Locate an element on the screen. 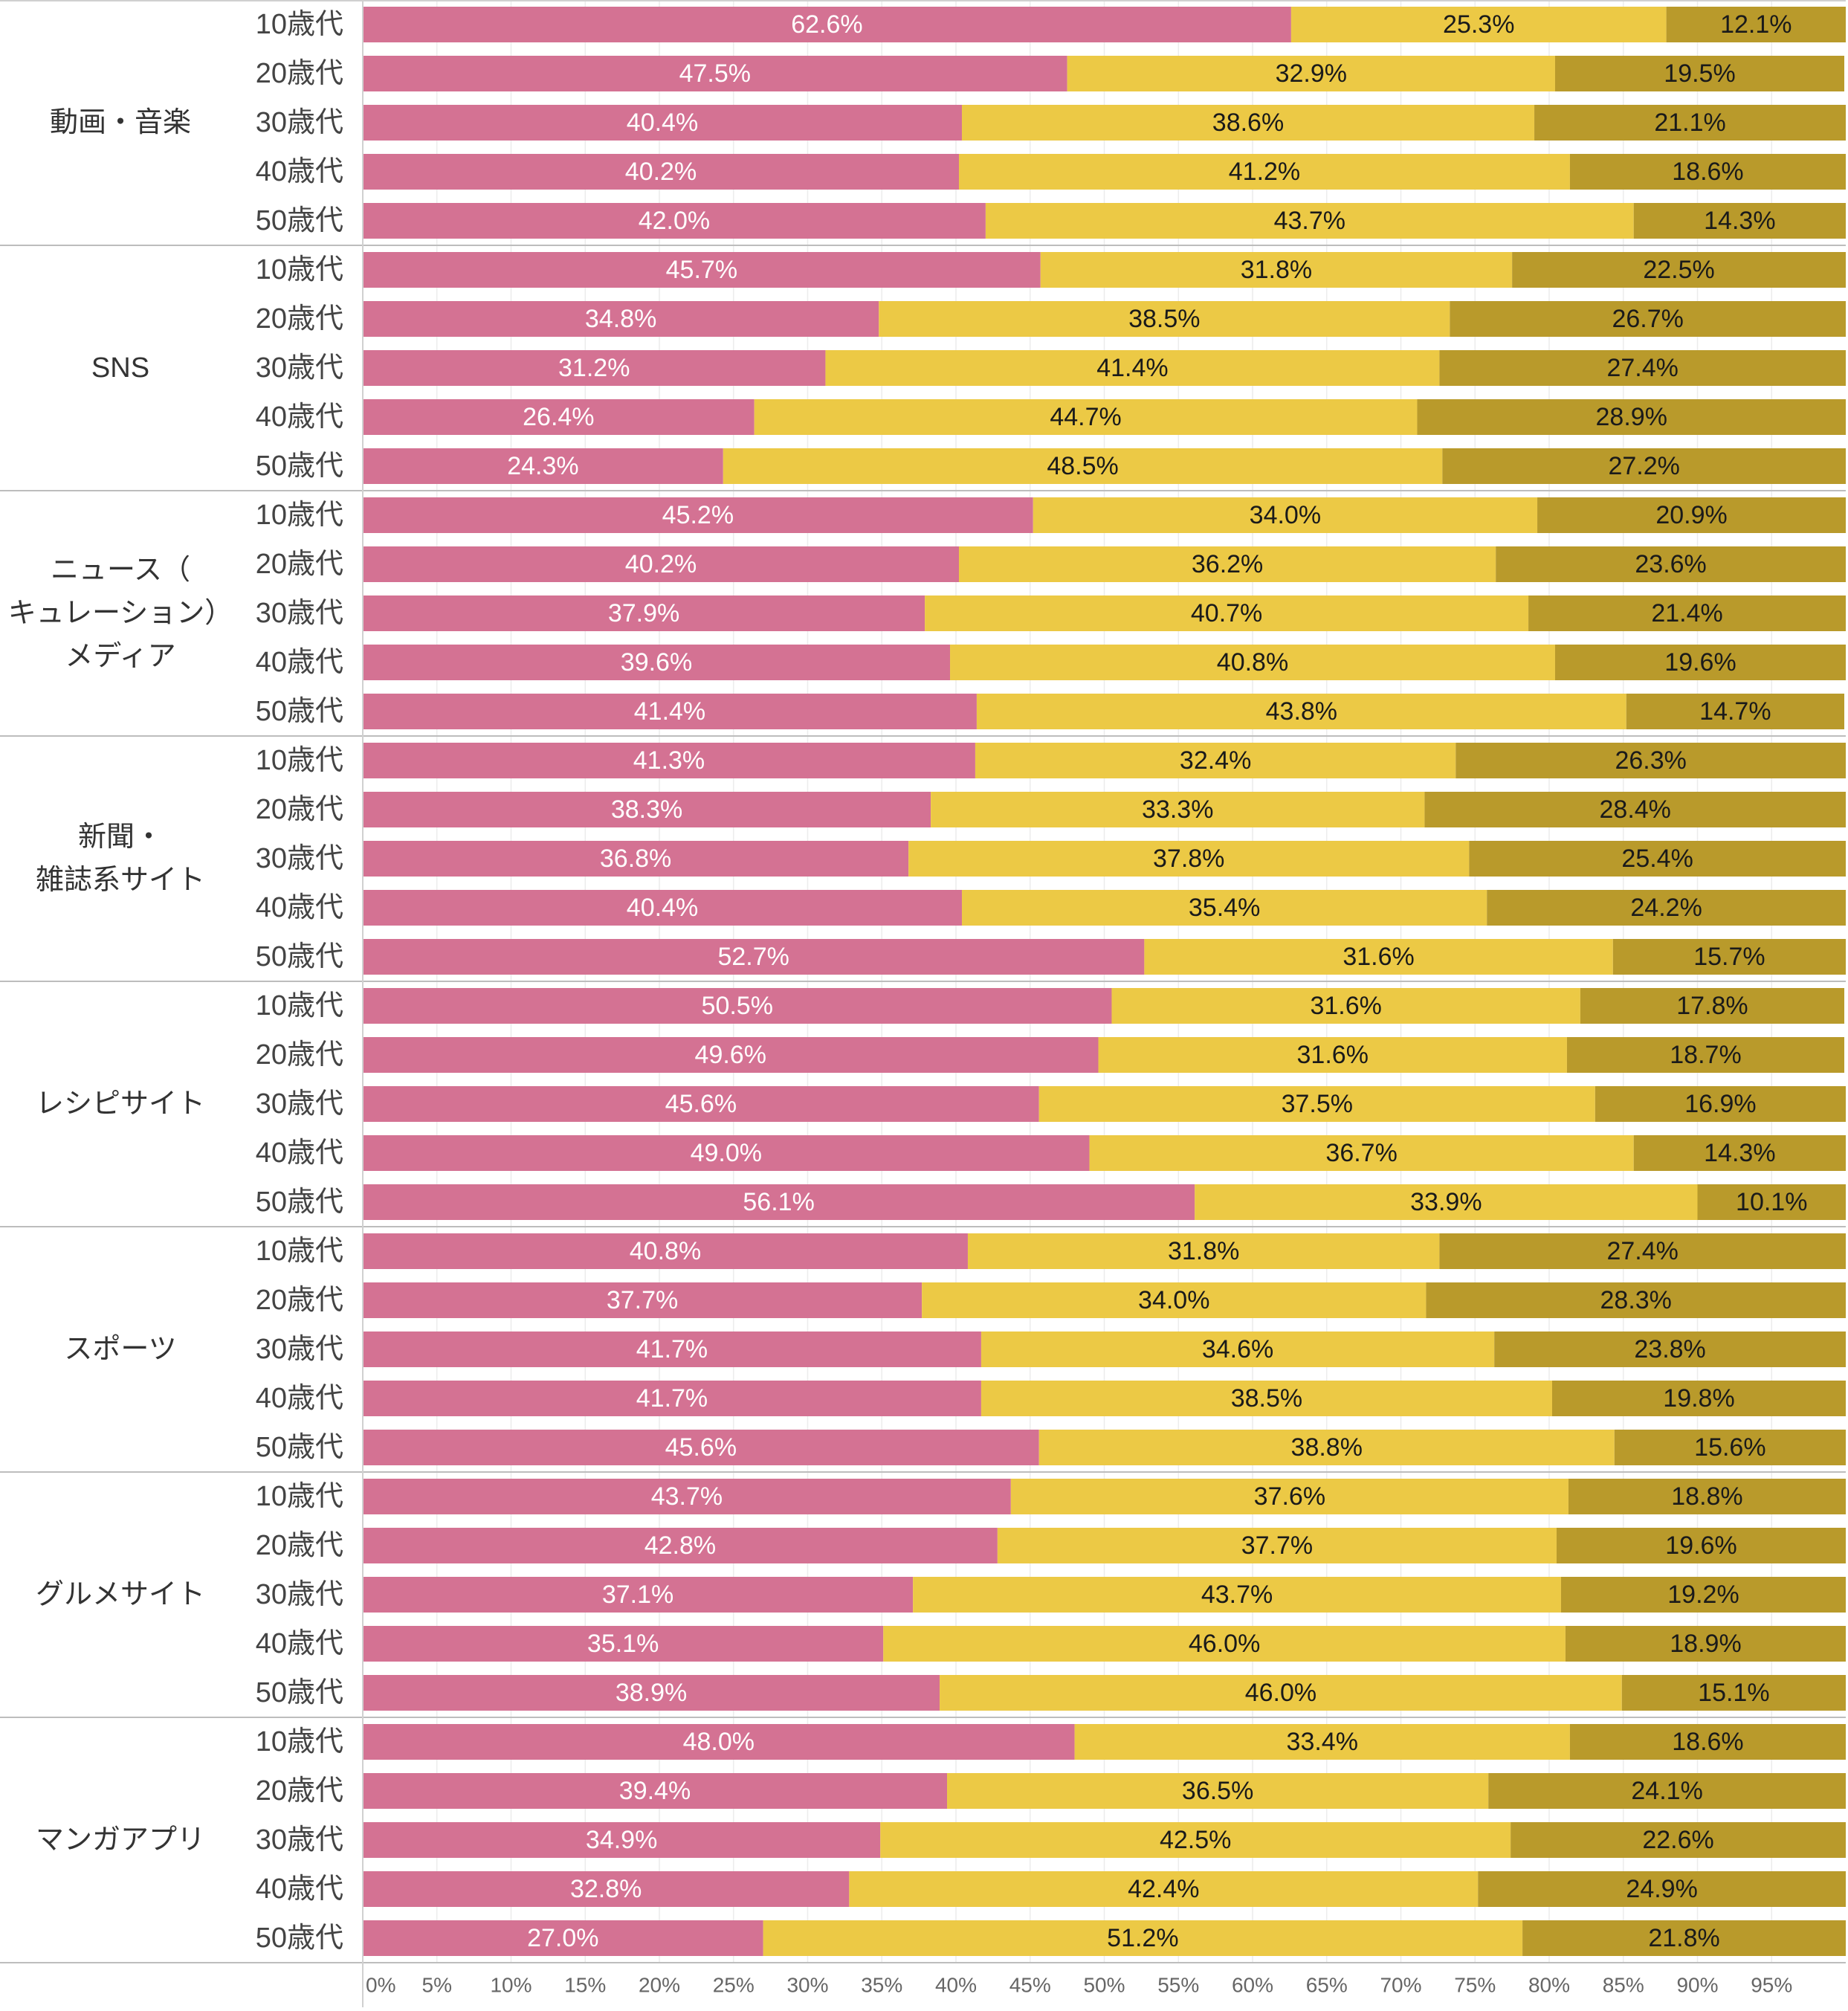 This screenshot has height=2011, width=1848. data-label: 44.7% is located at coordinates (1086, 417).